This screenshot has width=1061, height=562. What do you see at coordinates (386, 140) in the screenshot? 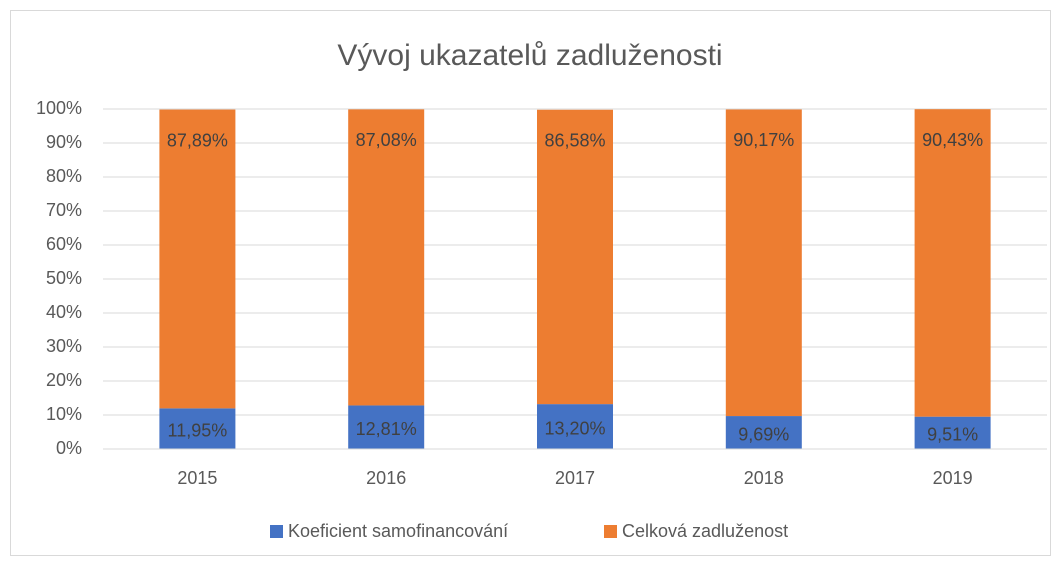
I see `data-label: 87,08%` at bounding box center [386, 140].